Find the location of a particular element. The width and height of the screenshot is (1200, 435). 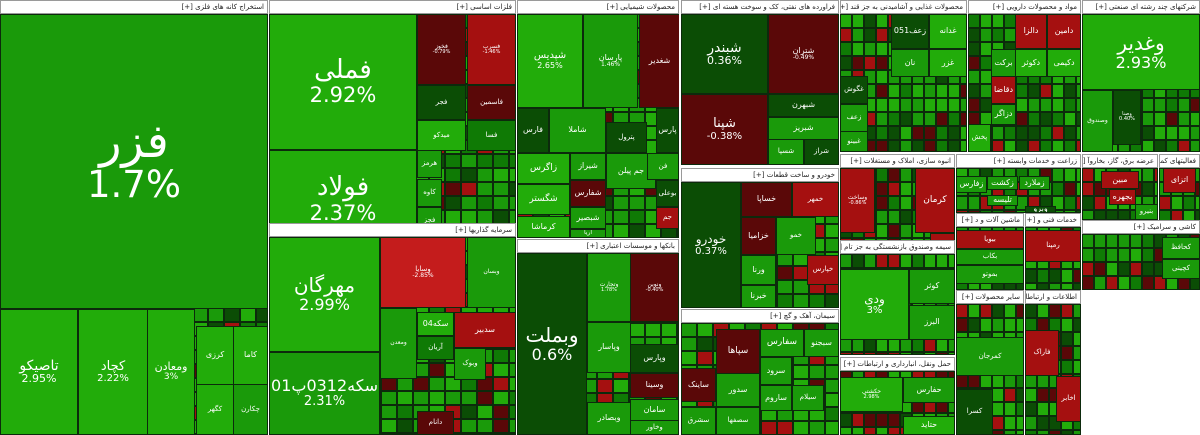

stock-tile: فاراک is located at coordinates (1042, 353).